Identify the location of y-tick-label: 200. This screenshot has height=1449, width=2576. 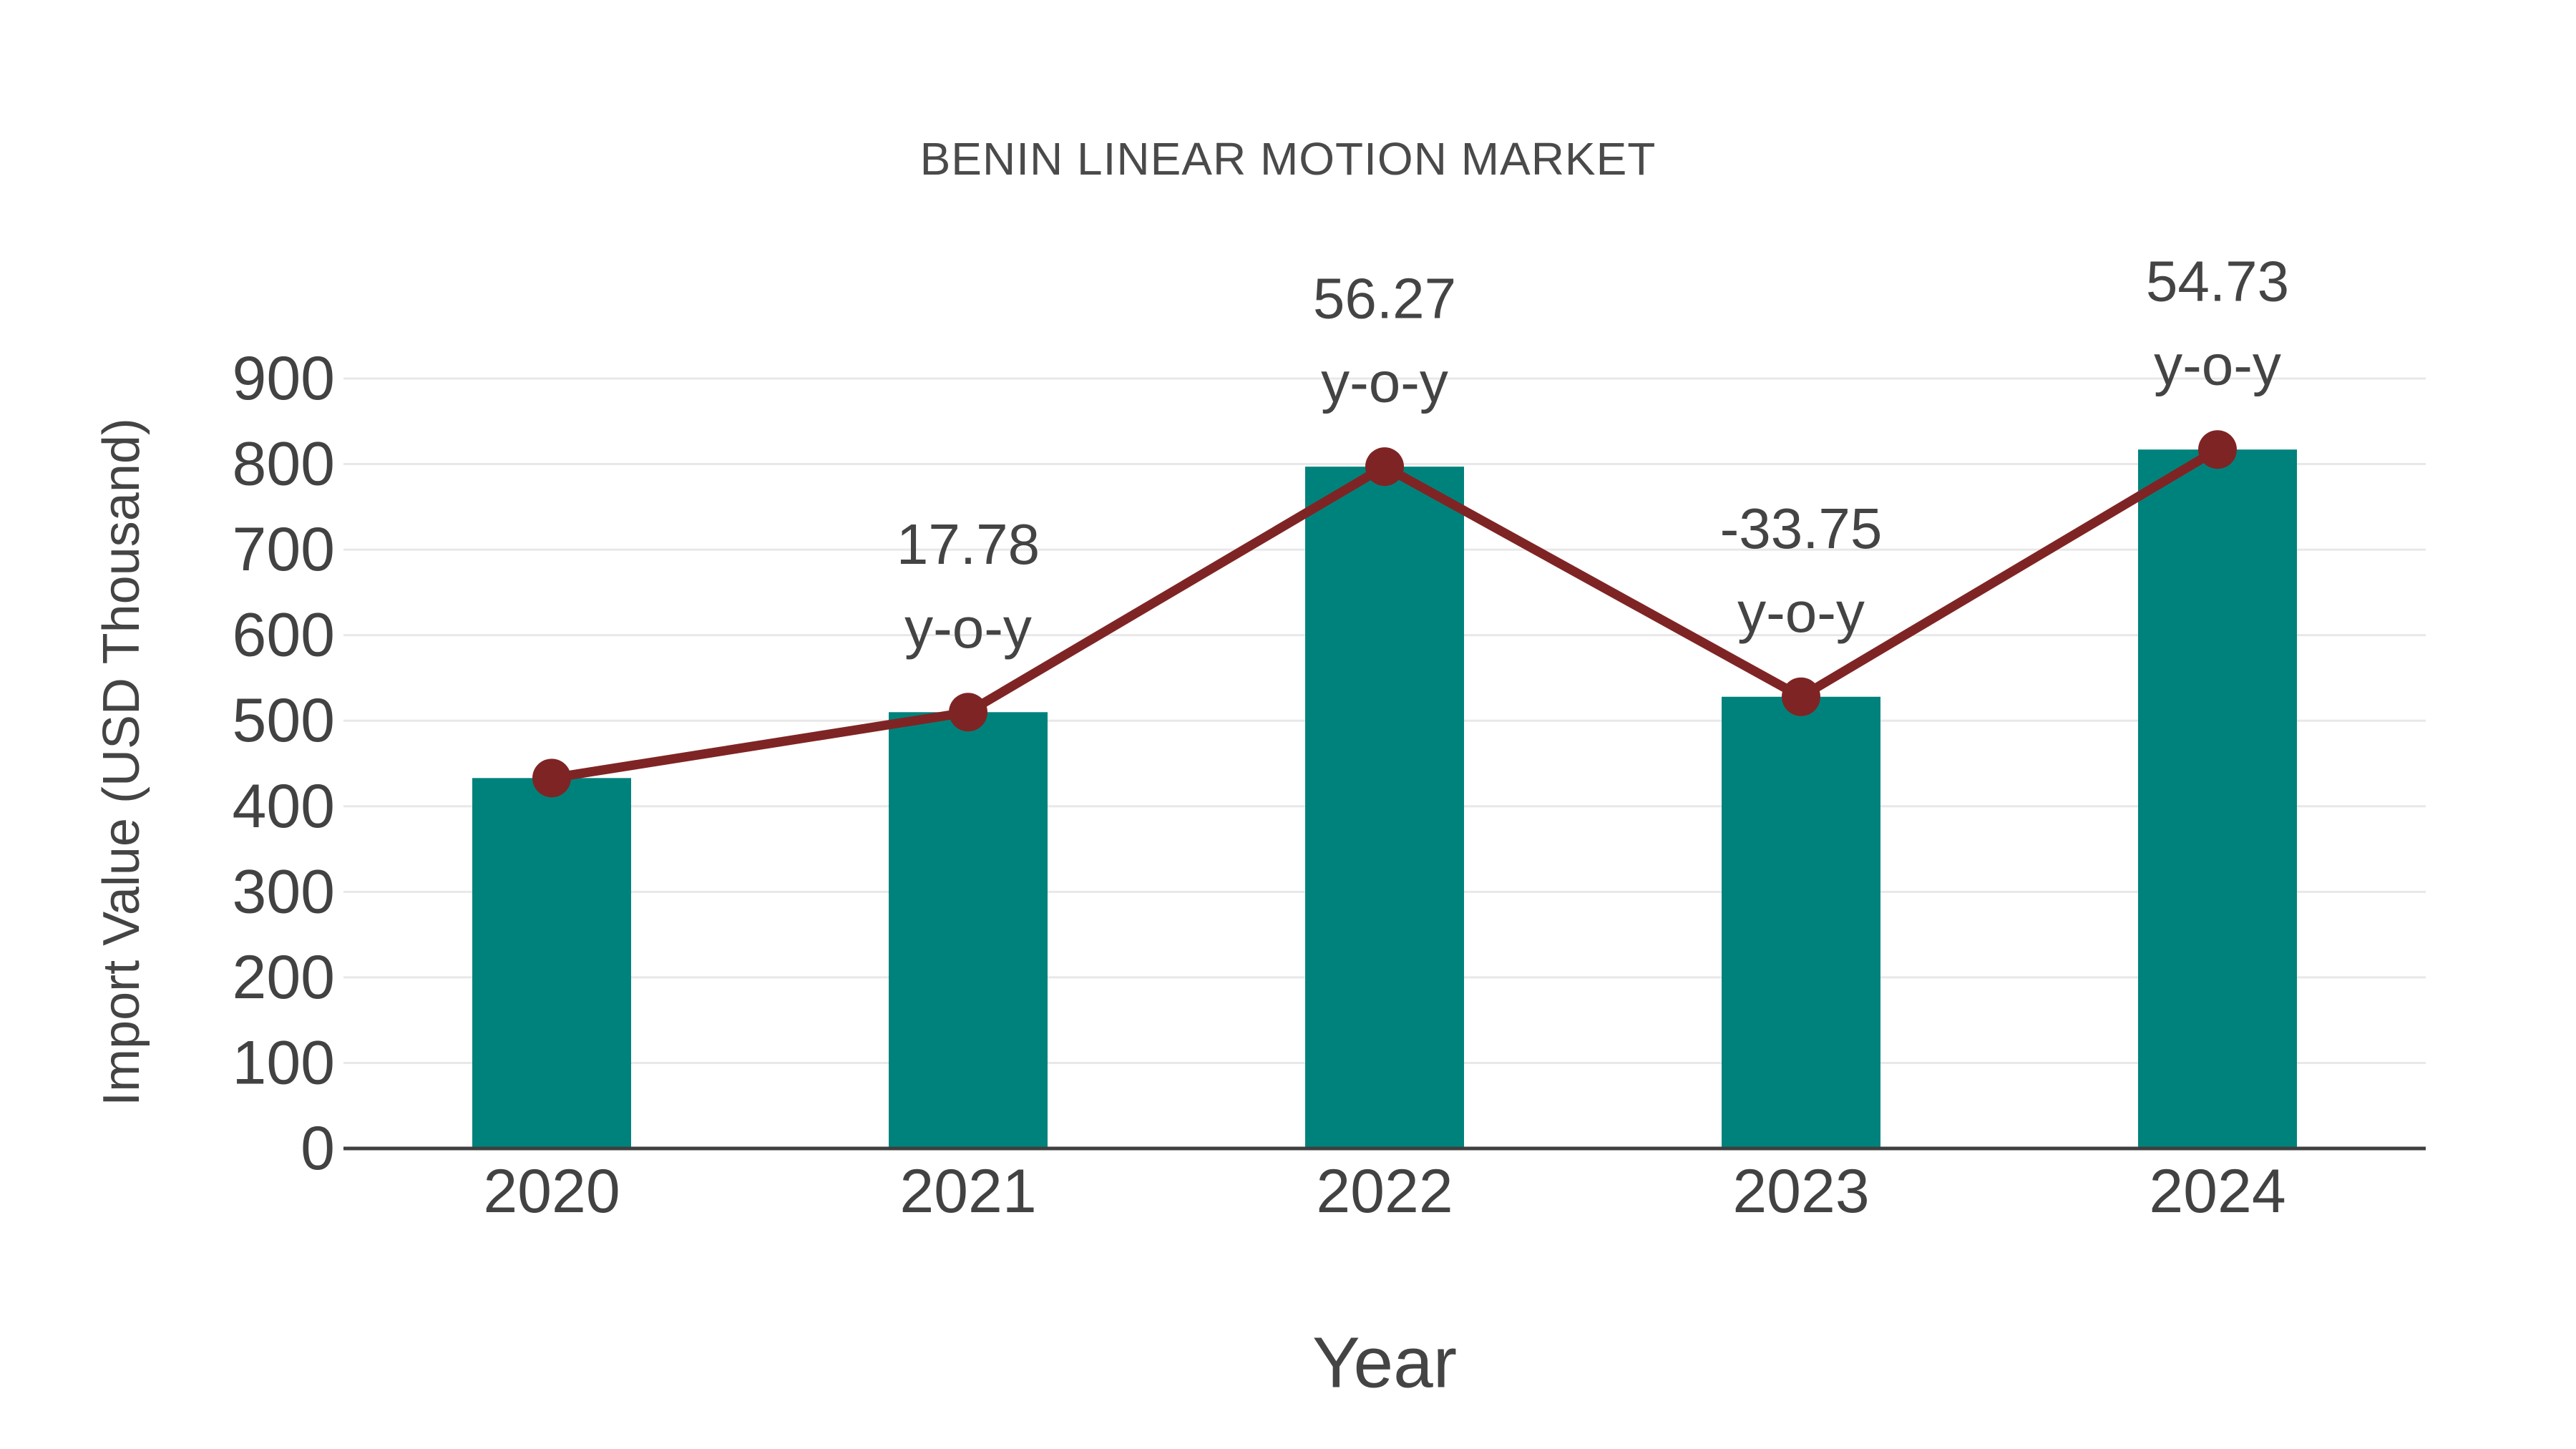
(284, 977).